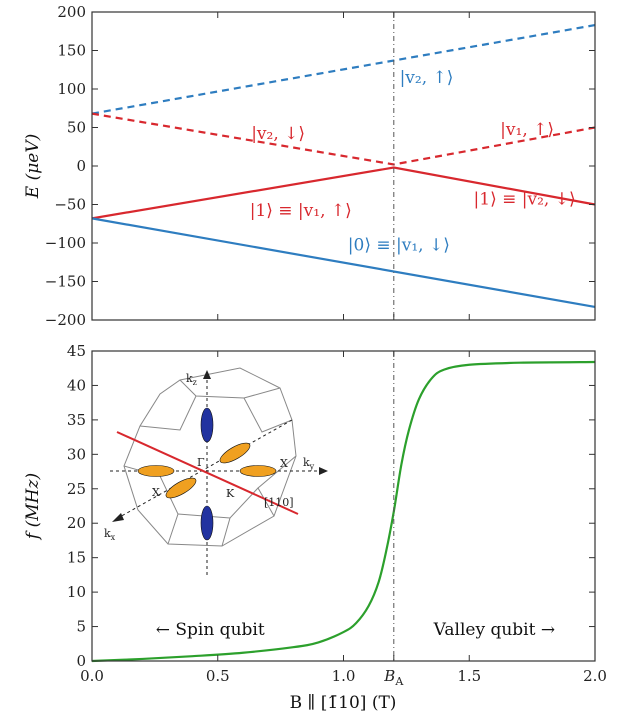  I want to click on valley-ellipsoid-right, so click(258, 471).